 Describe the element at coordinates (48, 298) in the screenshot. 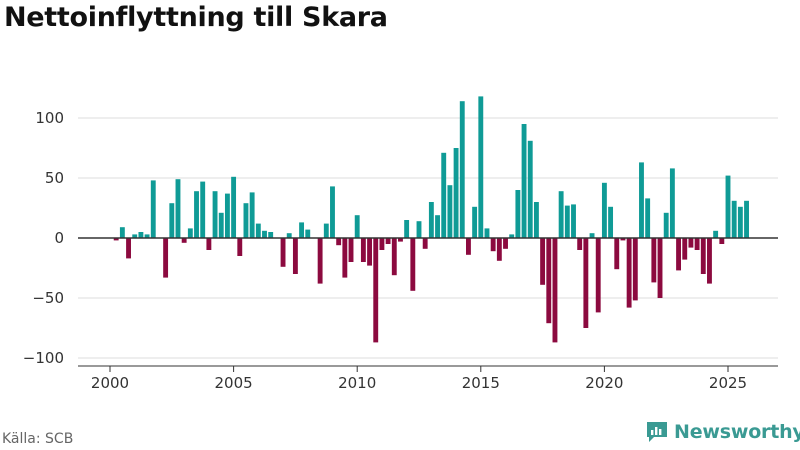

I see `y-tick-label: −50` at that location.